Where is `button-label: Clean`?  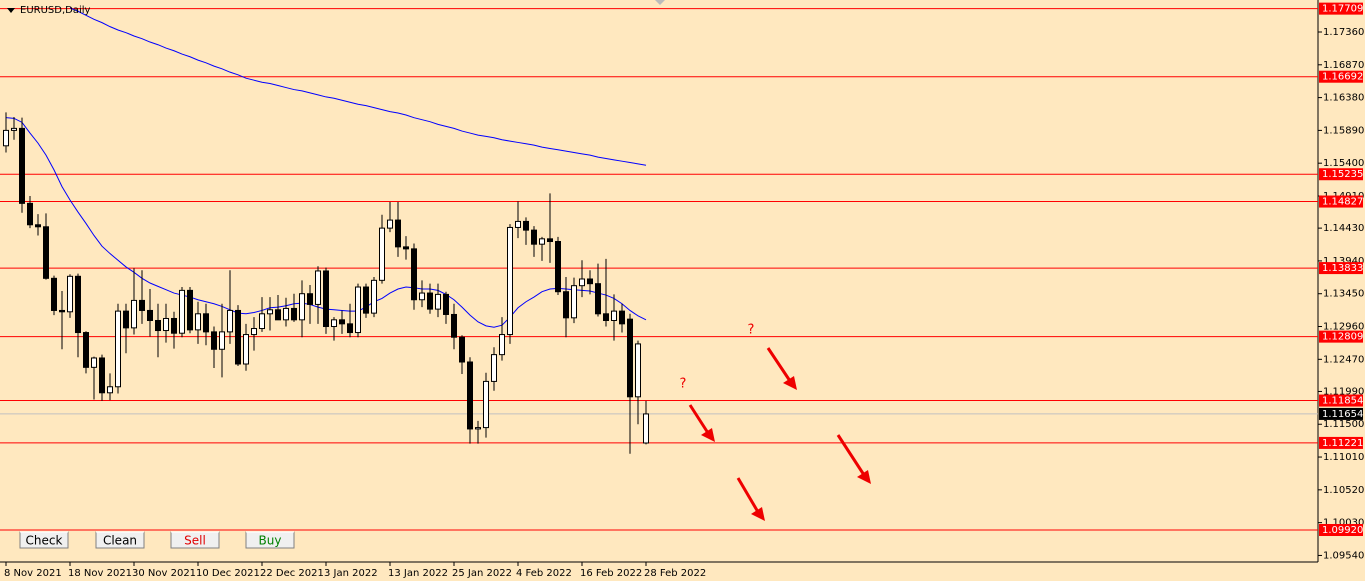 button-label: Clean is located at coordinates (120, 541).